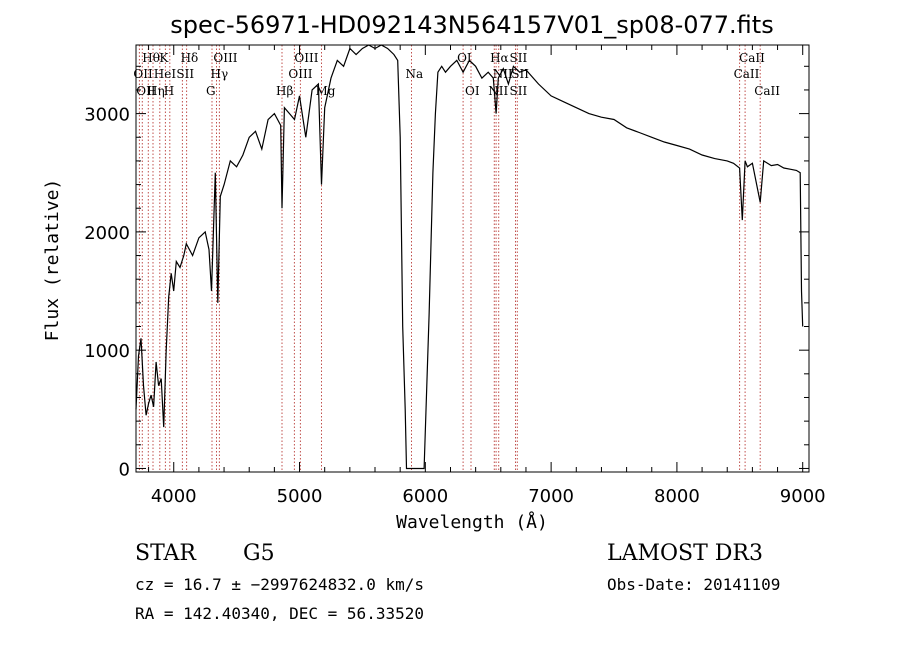 Image resolution: width=900 pixels, height=649 pixels. What do you see at coordinates (279, 613) in the screenshot?
I see `coordinates-readout: RA = 142.40340, DEC = 56.33520` at bounding box center [279, 613].